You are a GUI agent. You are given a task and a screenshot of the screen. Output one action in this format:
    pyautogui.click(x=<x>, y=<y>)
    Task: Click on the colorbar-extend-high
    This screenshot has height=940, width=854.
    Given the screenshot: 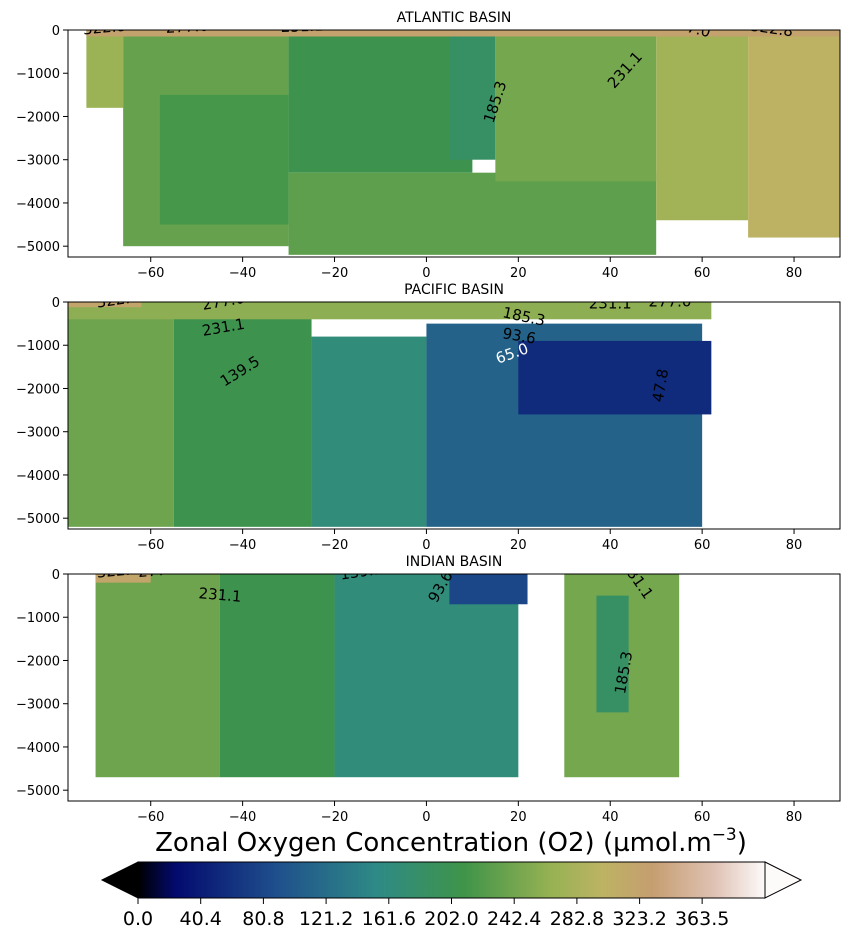 What is the action you would take?
    pyautogui.click(x=783, y=880)
    